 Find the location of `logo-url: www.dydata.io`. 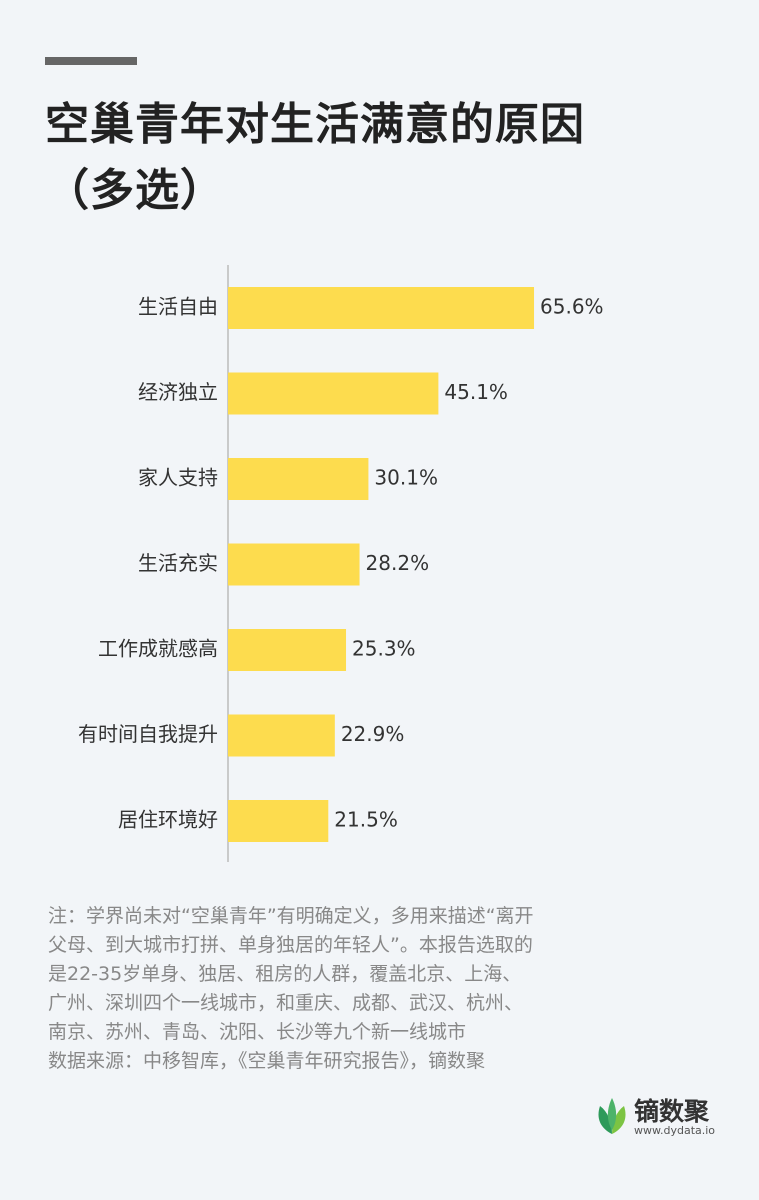

logo-url: www.dydata.io is located at coordinates (675, 1130).